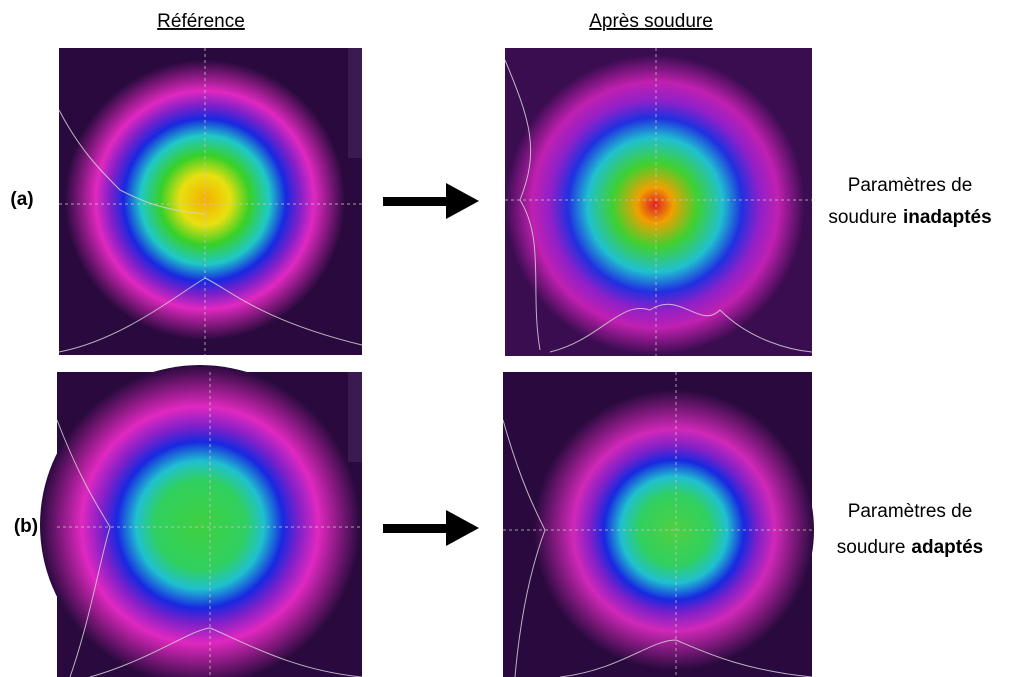  Describe the element at coordinates (201, 21) in the screenshot. I see `column-header: Référence` at that location.